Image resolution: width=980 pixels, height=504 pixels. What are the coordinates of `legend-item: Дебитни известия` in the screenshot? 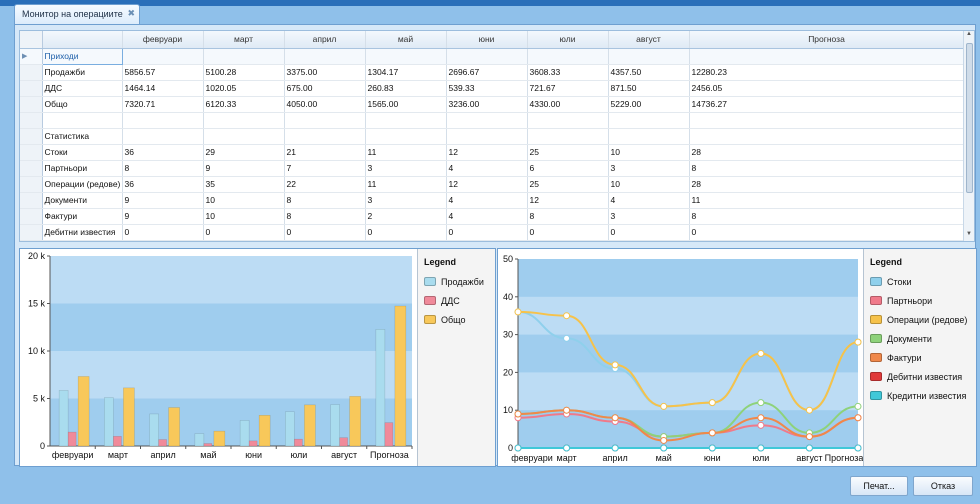 It's located at (920, 376).